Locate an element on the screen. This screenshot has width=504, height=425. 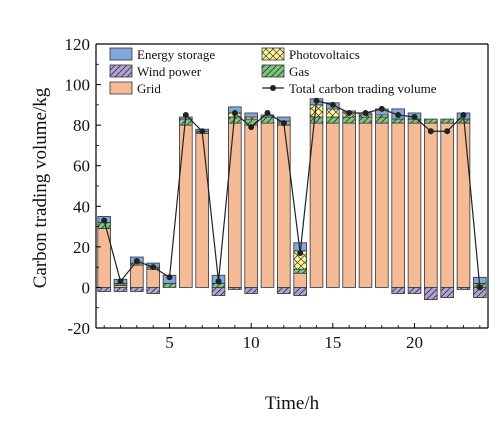
bar-gas-15-pattern is located at coordinates (333, 120).